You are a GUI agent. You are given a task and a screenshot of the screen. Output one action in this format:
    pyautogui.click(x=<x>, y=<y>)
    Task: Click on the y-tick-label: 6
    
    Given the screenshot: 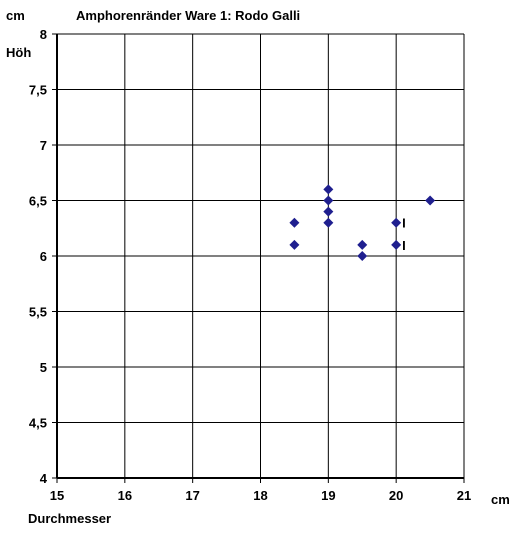 What is the action you would take?
    pyautogui.click(x=43, y=256)
    